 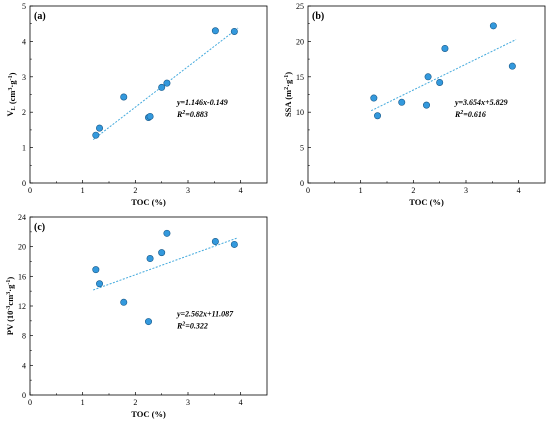 I want to click on panel-label: (b), so click(x=318, y=16).